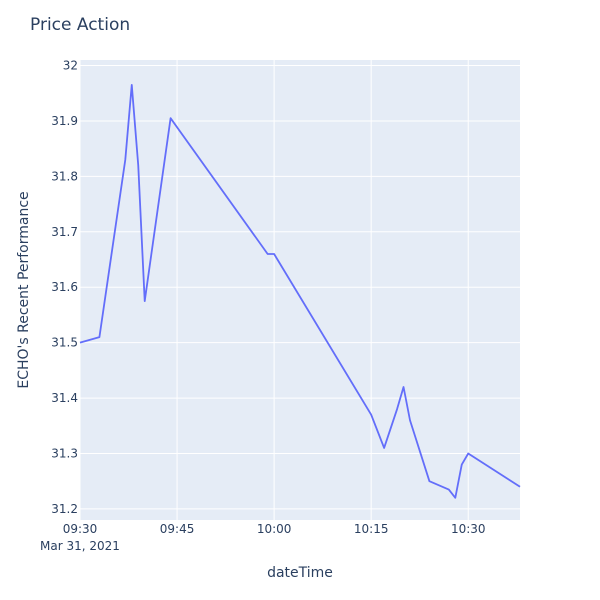 This screenshot has width=600, height=600. I want to click on y-tick-label: 31.7, so click(64, 232).